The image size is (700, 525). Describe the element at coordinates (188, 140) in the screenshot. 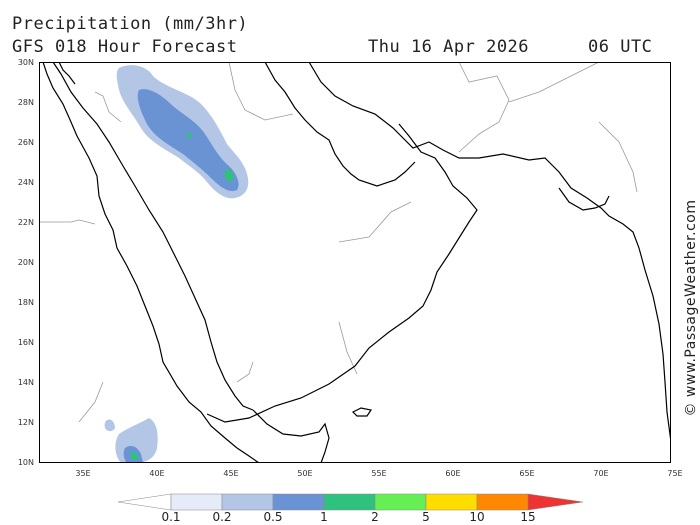

I see `precip-mid-north` at that location.